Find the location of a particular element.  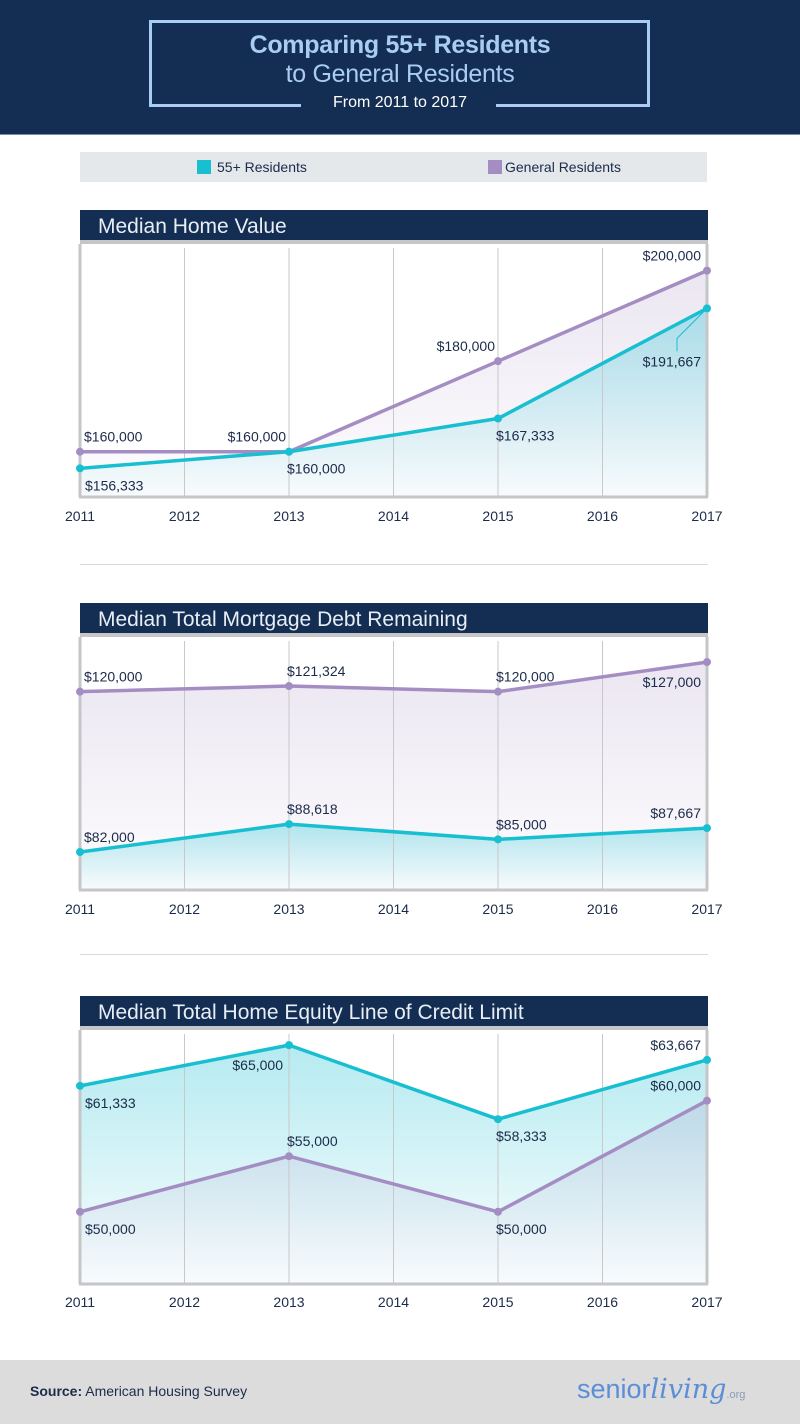

label-leader-line is located at coordinates (692, 330).